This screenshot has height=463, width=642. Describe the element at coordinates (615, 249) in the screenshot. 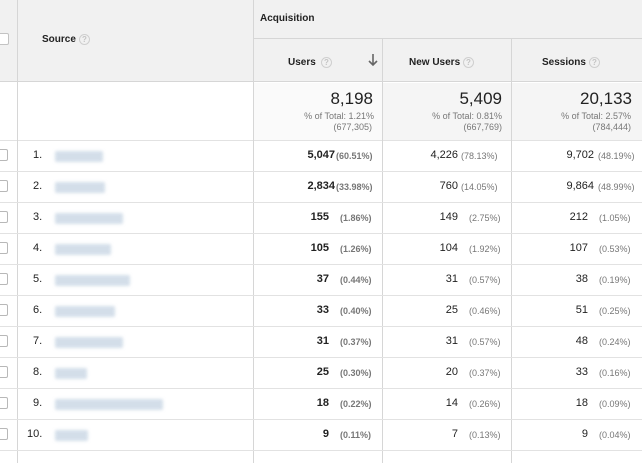

I see `sessions-pct: (0.53%)` at that location.